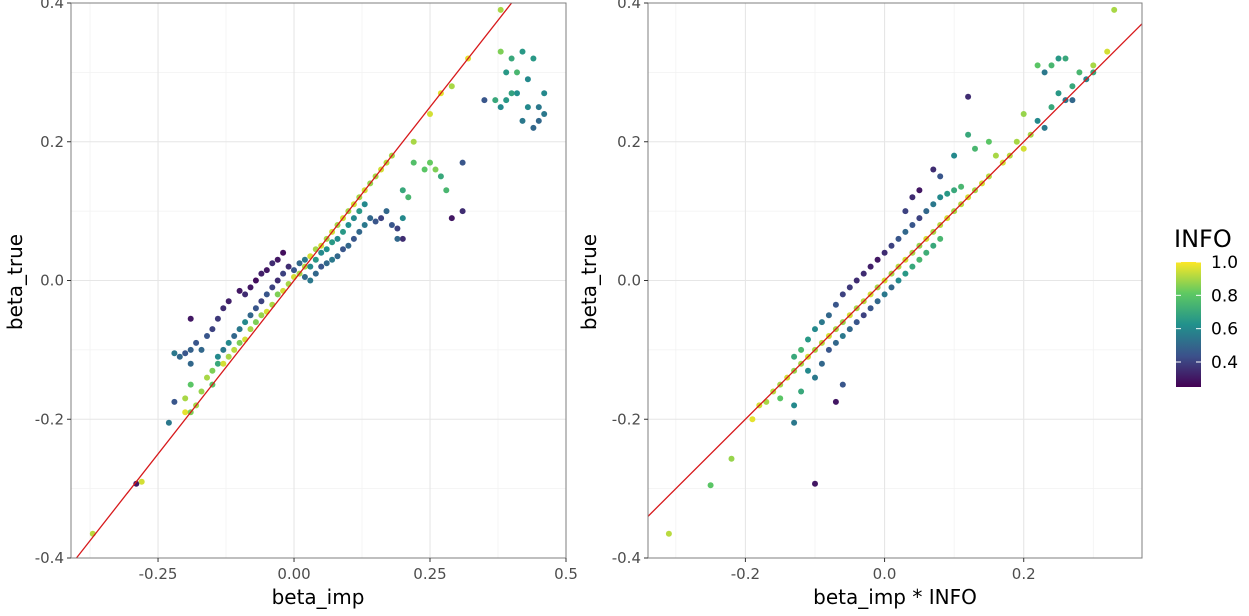 This screenshot has height=616, width=1249. I want to click on panel-1-y-axis-label: beta_true, so click(15, 282).